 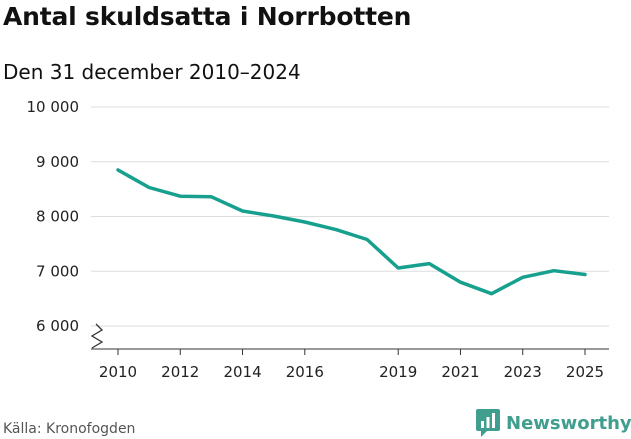 What do you see at coordinates (305, 372) in the screenshot?
I see `x-tick-label: 2016` at bounding box center [305, 372].